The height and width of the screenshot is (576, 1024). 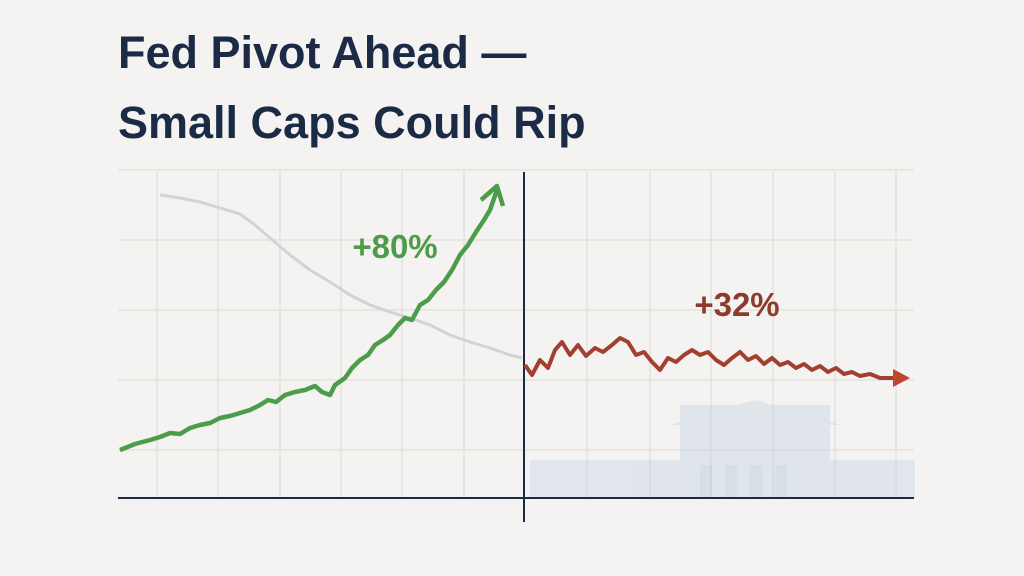 I want to click on background-line, so click(x=341, y=276).